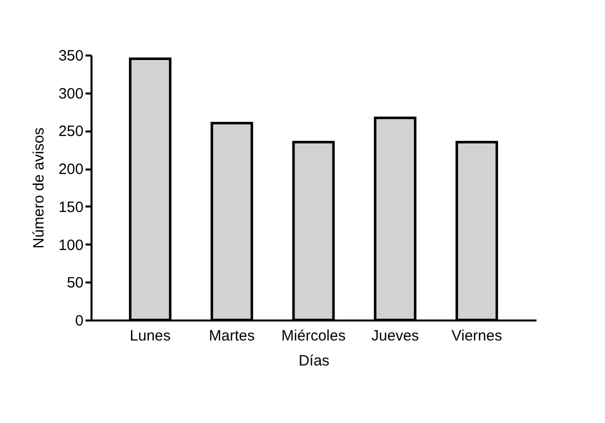 The width and height of the screenshot is (605, 423). Describe the element at coordinates (71, 245) in the screenshot. I see `y-tick-label: 100` at that location.